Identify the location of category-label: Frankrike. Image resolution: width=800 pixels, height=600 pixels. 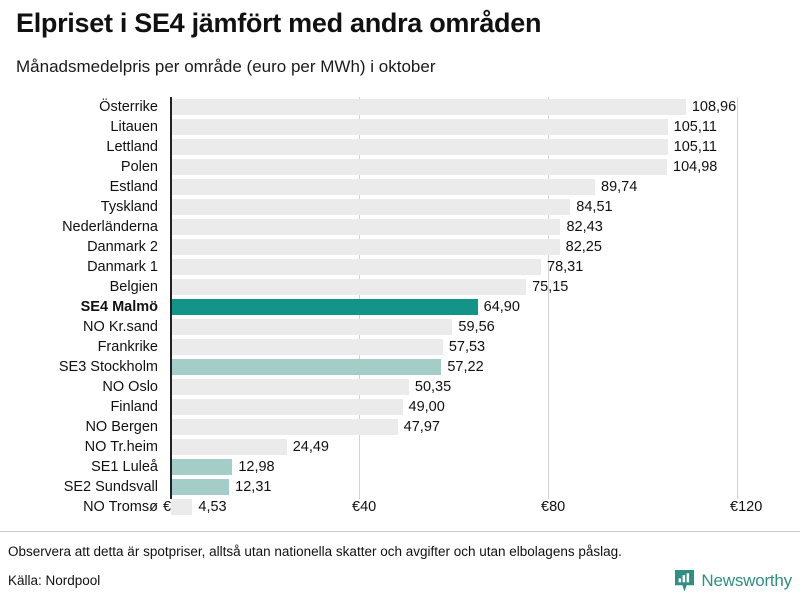
(127, 347).